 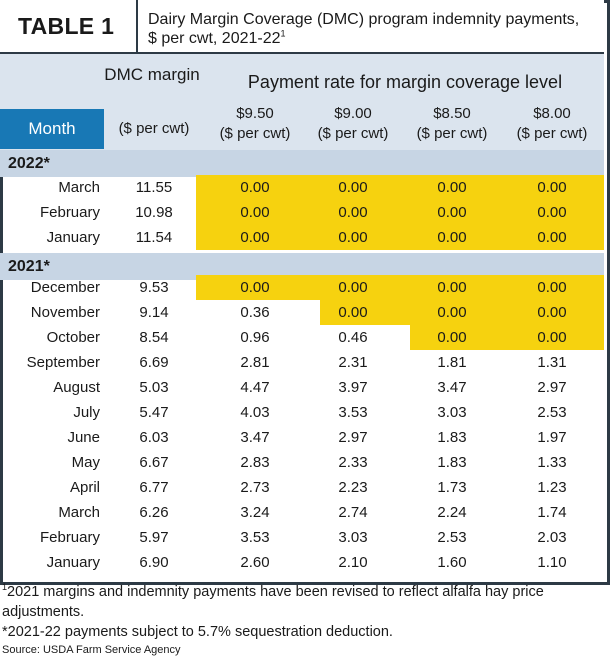 I want to click on month-cell: September, so click(x=63, y=362).